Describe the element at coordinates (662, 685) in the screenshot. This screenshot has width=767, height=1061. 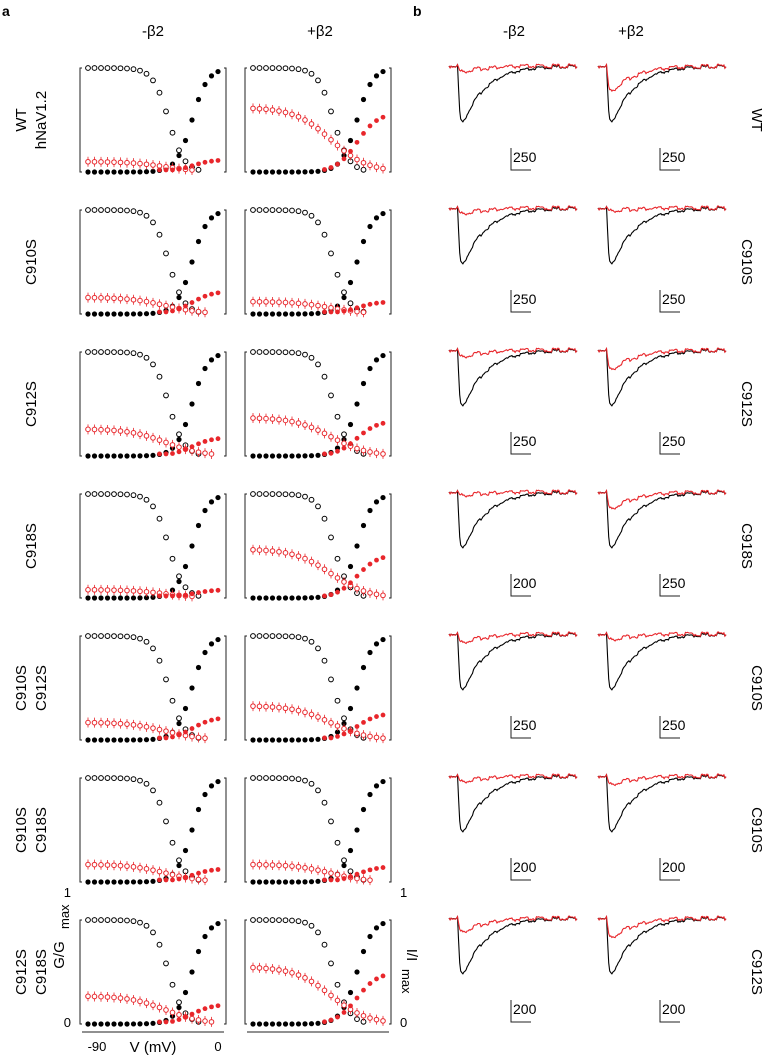
I see `trace-panel-9: 250` at that location.